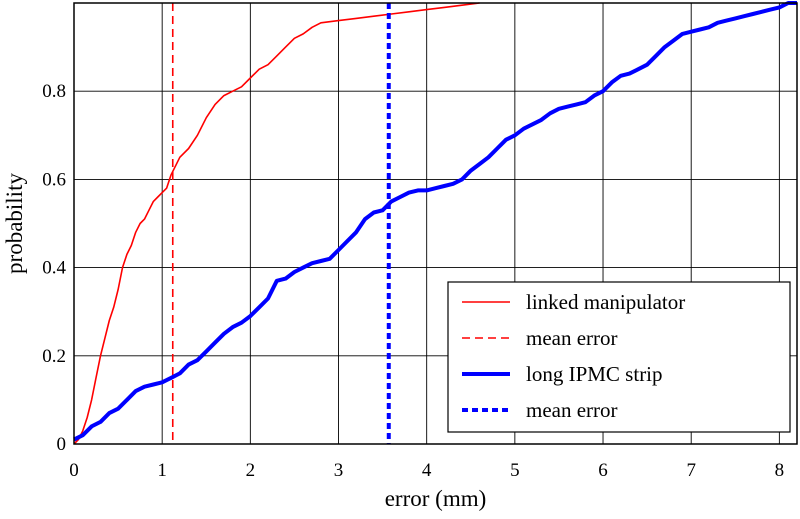 The height and width of the screenshot is (519, 800). I want to click on y-axis-label: probability, so click(14, 223).